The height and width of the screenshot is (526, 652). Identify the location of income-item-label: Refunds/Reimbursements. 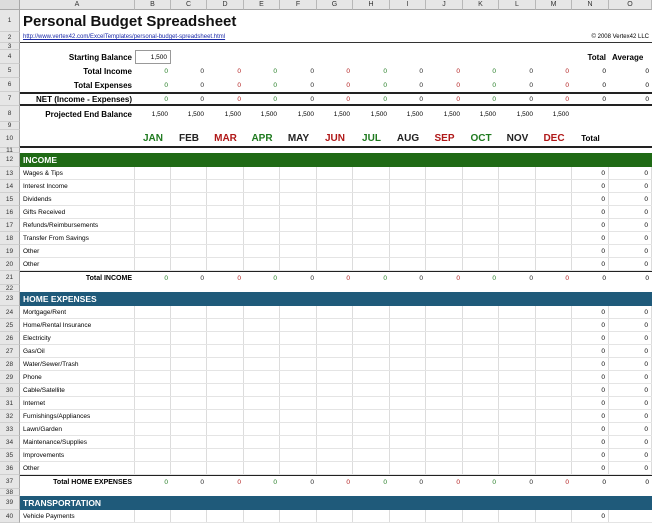
(77, 225).